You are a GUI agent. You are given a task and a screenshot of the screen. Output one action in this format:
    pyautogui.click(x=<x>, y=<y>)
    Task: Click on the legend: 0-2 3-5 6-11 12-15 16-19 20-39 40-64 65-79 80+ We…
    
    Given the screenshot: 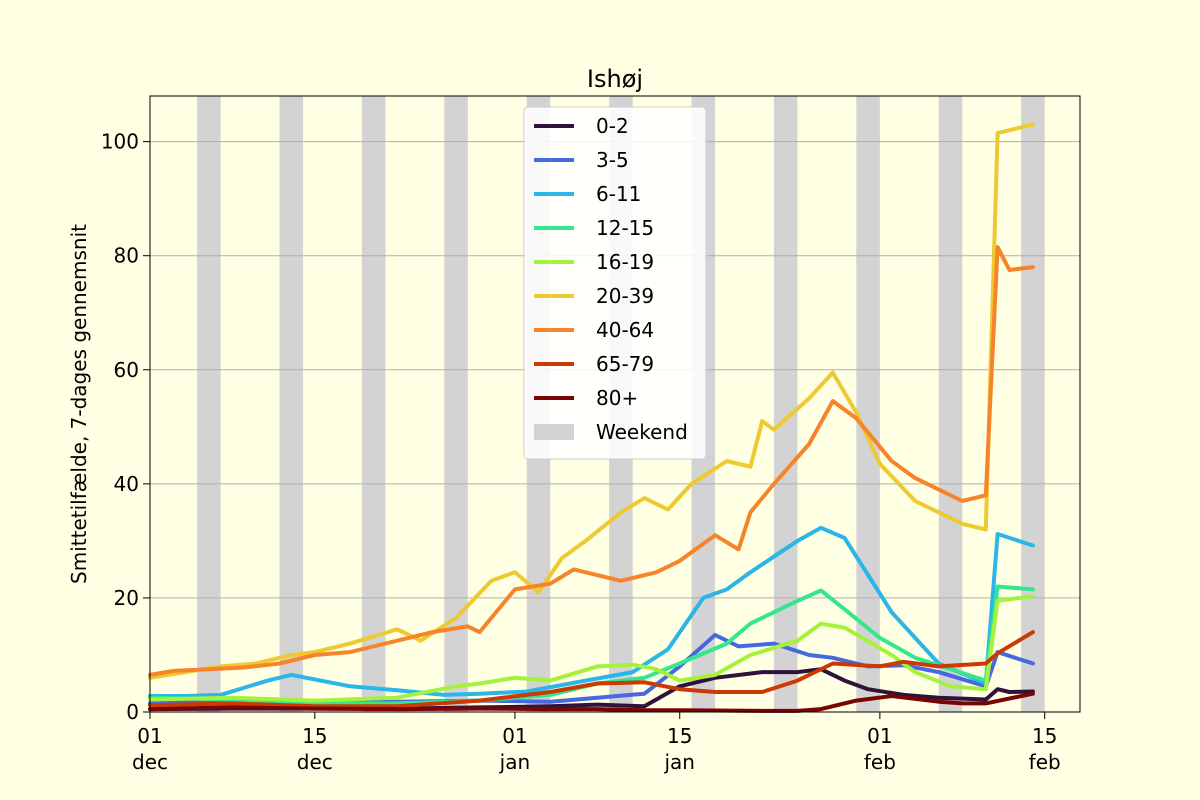 What is the action you would take?
    pyautogui.click(x=615, y=283)
    